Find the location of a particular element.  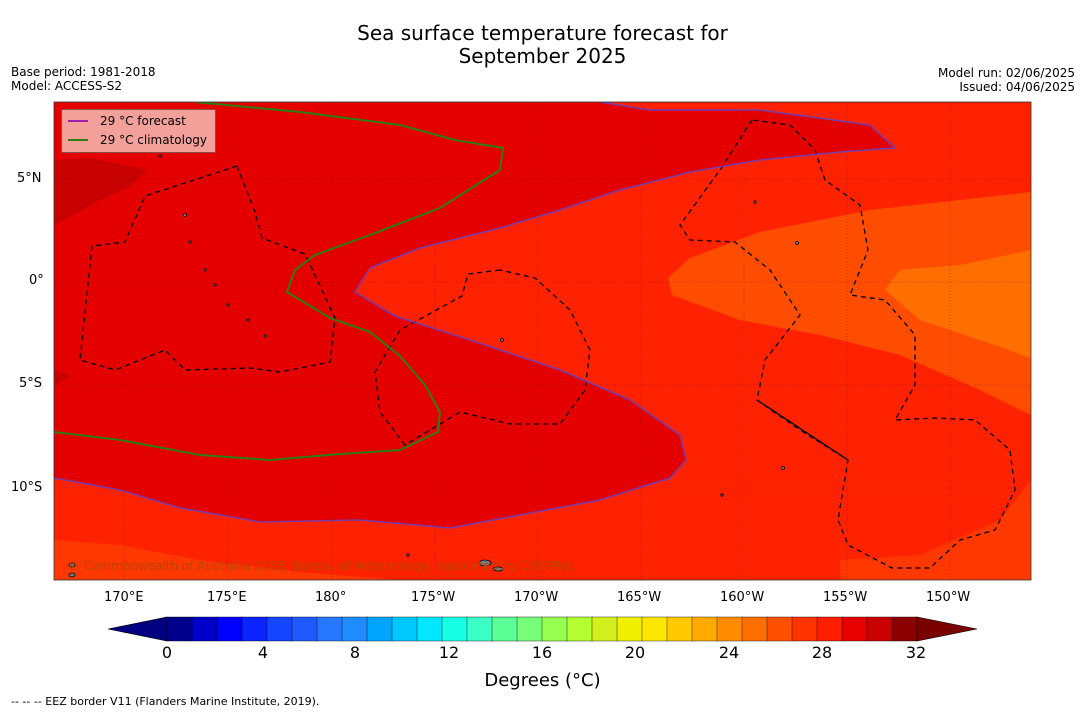

colorbar-extend-low is located at coordinates (137, 629).